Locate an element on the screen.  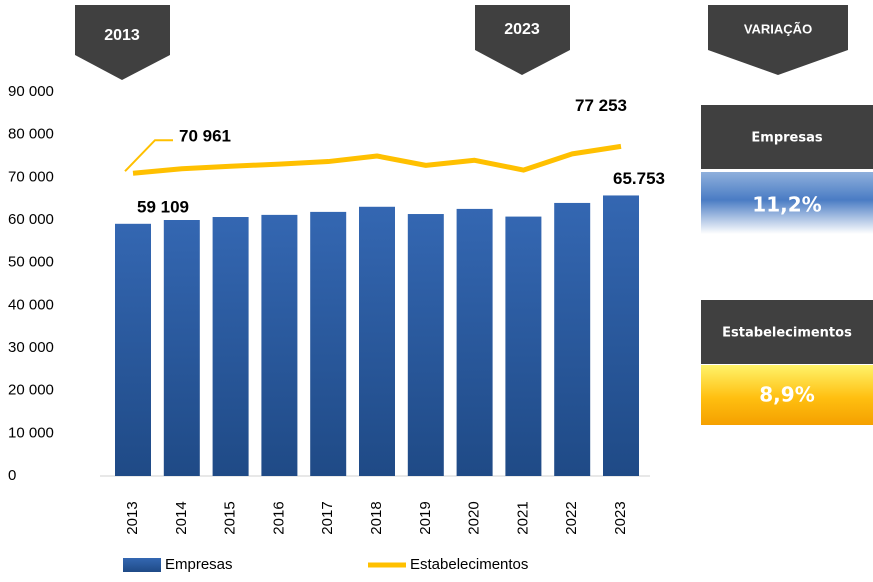
x-tick-label: 2013 is located at coordinates (132, 517).